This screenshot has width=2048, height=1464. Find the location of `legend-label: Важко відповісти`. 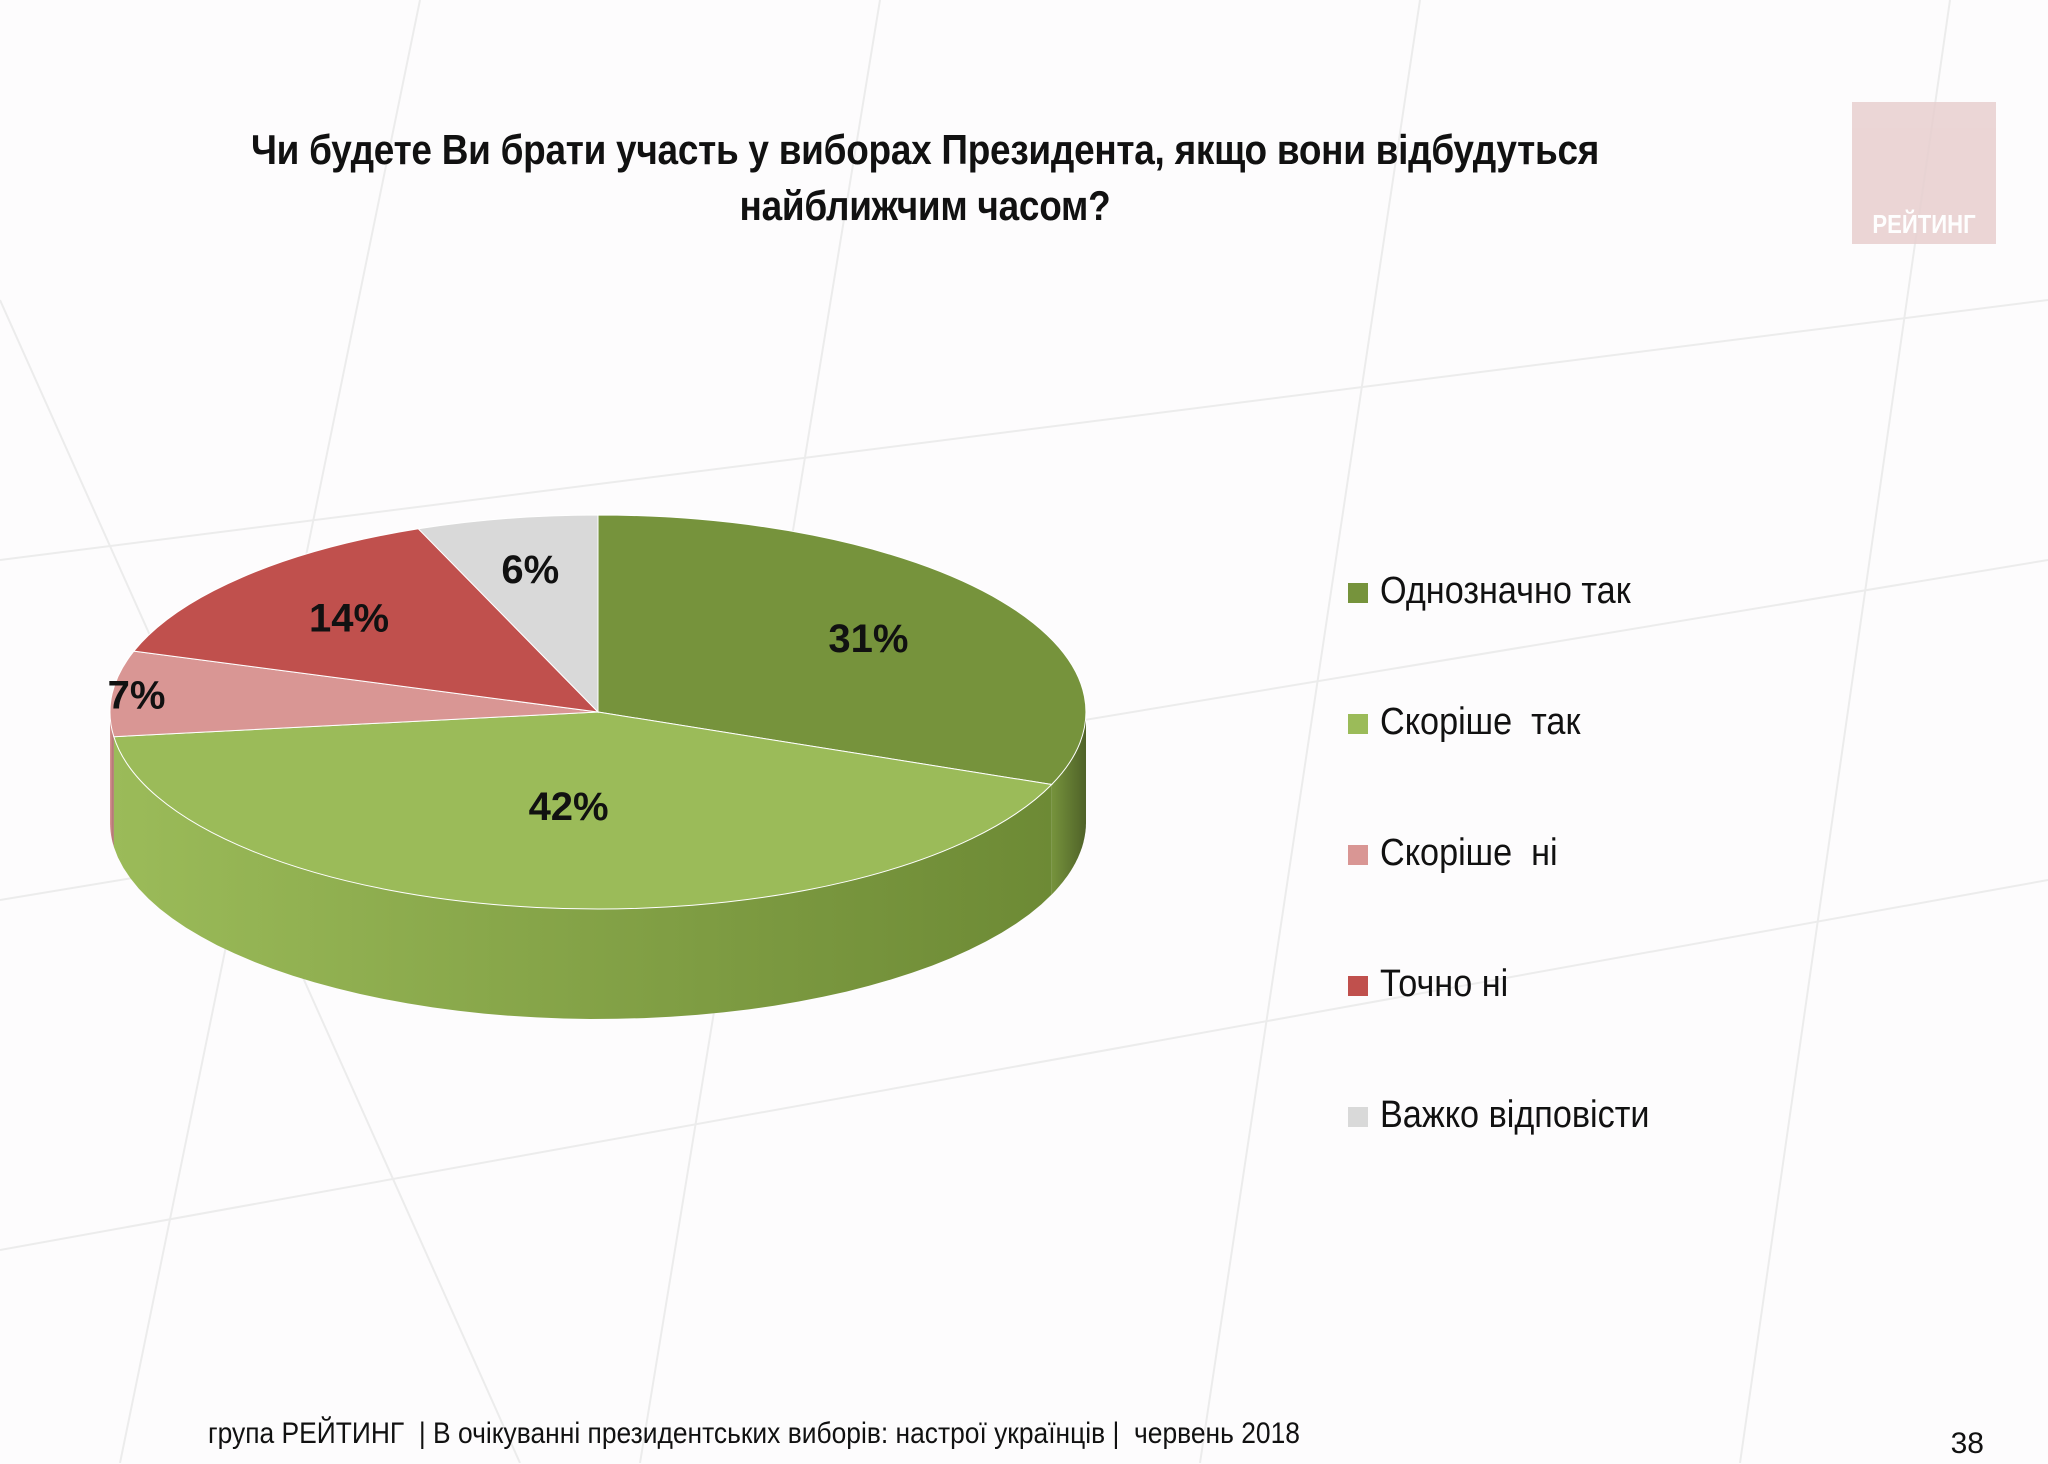

legend-label: Важко відповісти is located at coordinates (1515, 1115).